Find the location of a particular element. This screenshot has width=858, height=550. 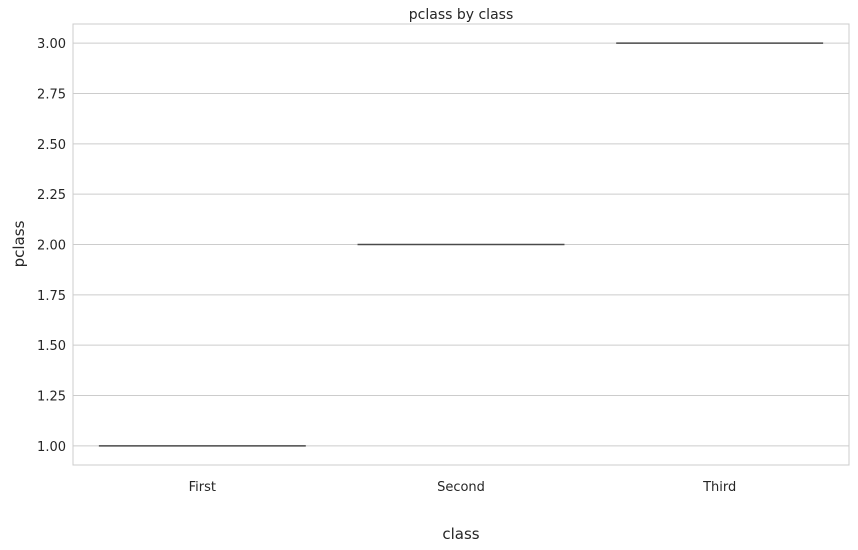

y-axis-label: pclass is located at coordinates (19, 243).